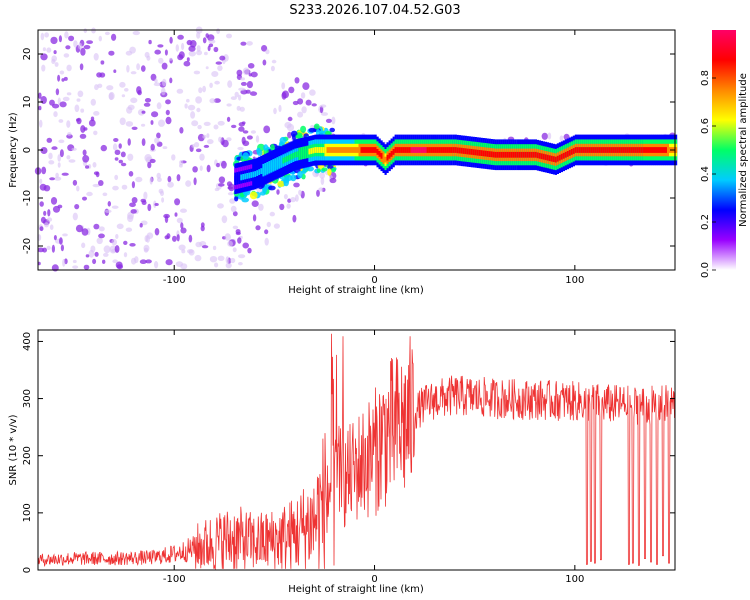 Image resolution: width=750 pixels, height=600 pixels. Describe the element at coordinates (574, 579) in the screenshot. I see `snr-x-tick-label: 100` at that location.